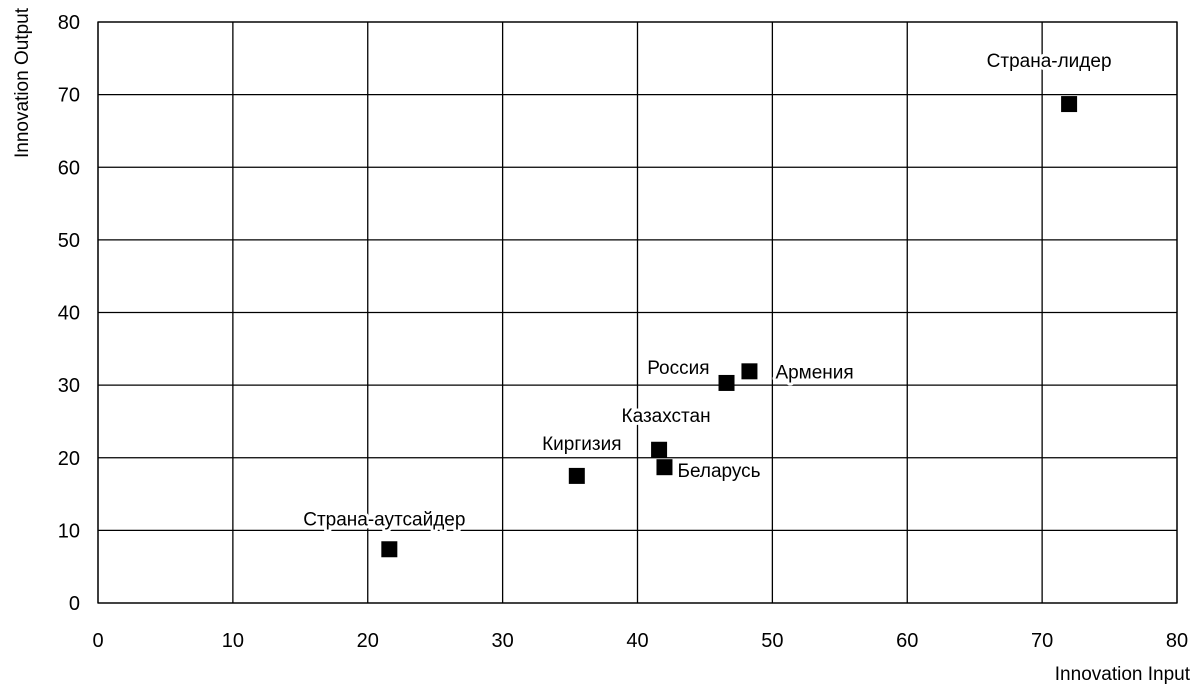  I want to click on y-tick-label: 0, so click(74, 604).